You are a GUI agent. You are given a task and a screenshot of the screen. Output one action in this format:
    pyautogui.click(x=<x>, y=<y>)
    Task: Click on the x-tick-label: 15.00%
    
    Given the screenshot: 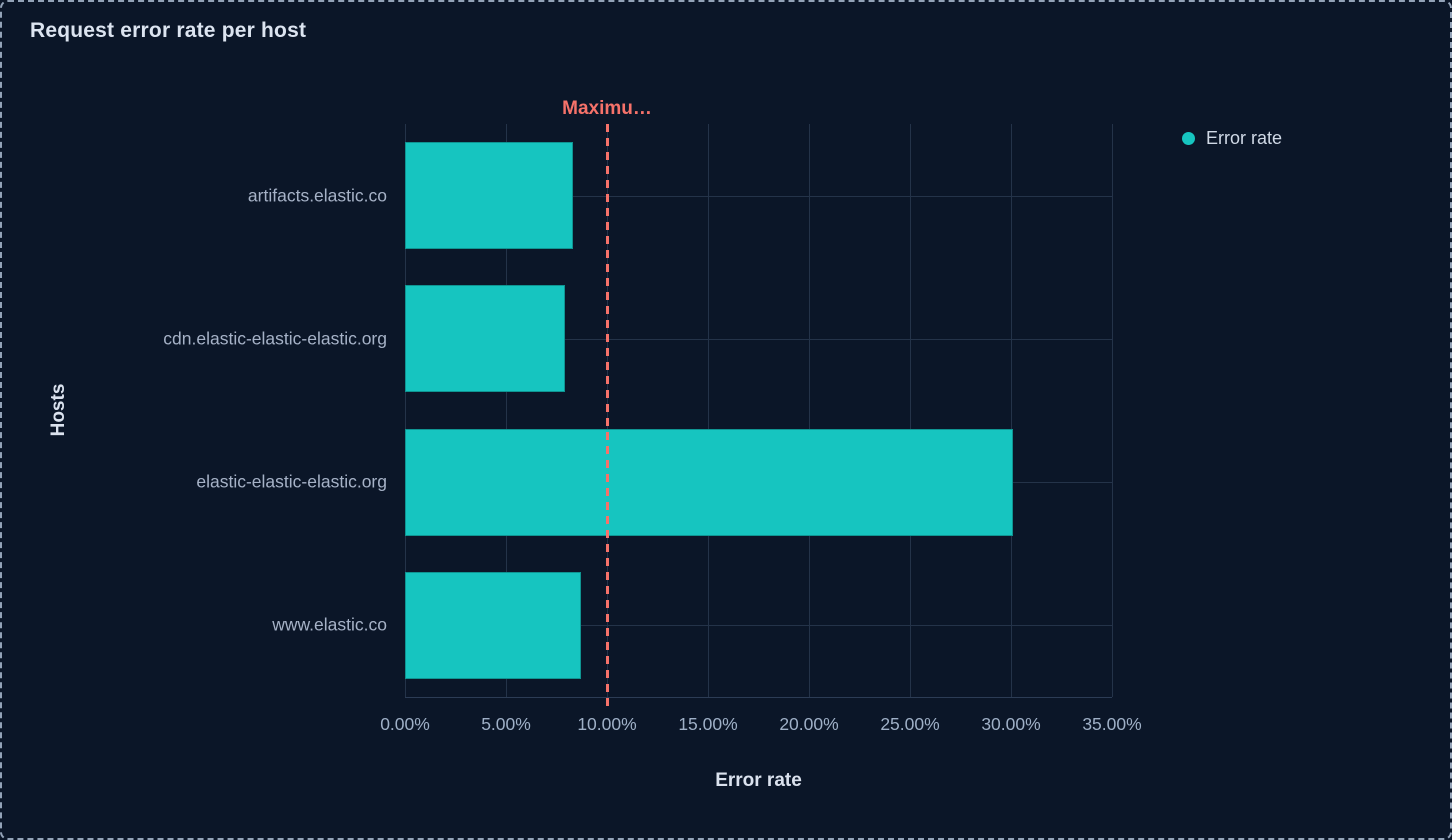 What is the action you would take?
    pyautogui.click(x=708, y=724)
    